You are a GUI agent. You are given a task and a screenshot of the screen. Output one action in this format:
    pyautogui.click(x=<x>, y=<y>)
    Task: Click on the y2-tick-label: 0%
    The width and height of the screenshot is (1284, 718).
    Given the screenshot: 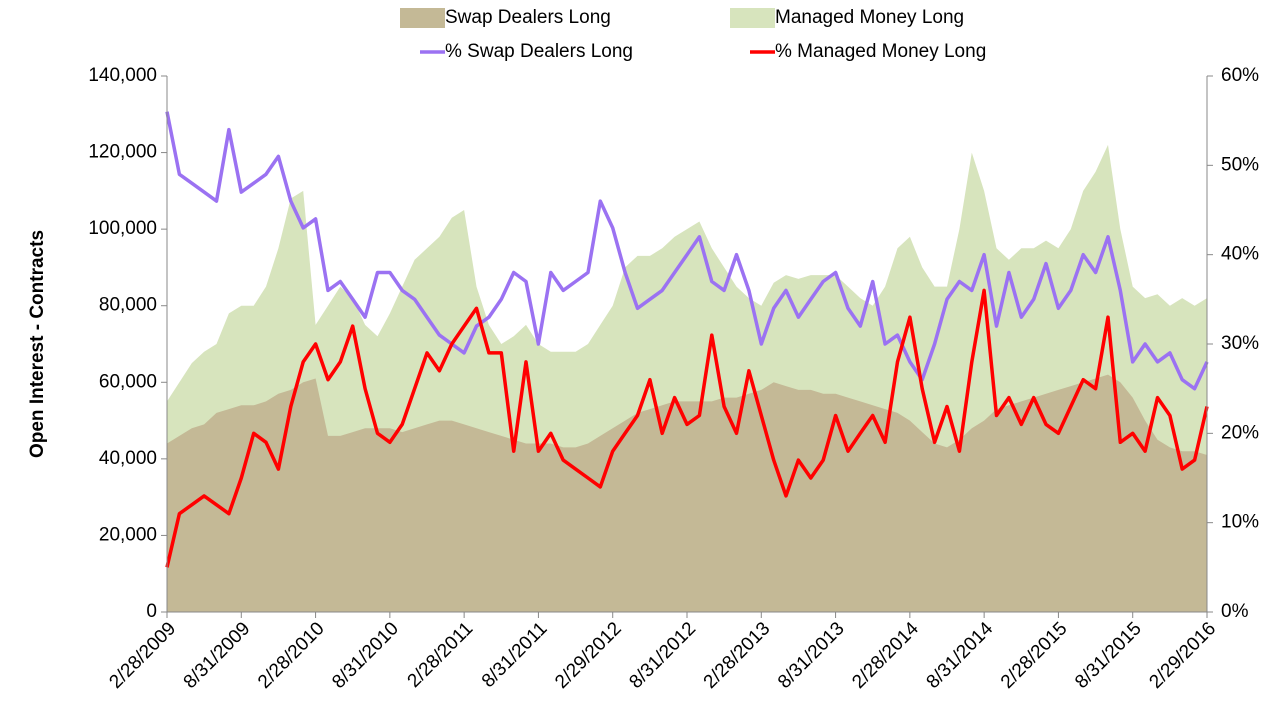 What is the action you would take?
    pyautogui.click(x=1235, y=611)
    